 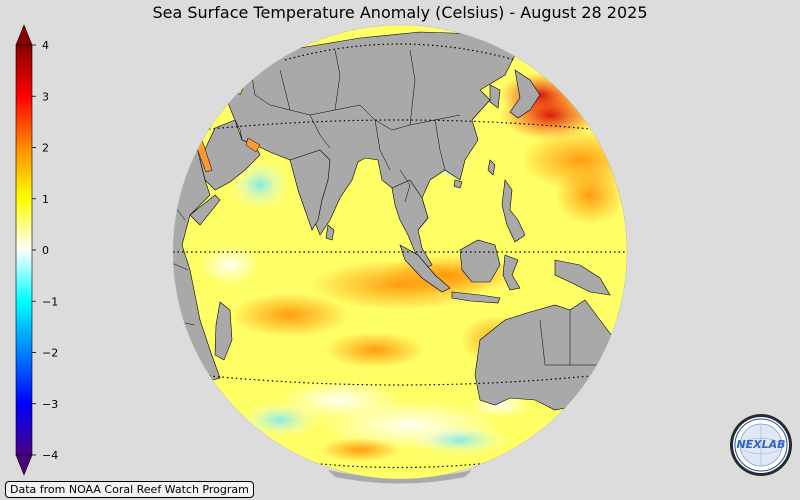 I want to click on data-credit-label: Data from NOAA Coral Reef Watch Program, so click(x=129, y=489).